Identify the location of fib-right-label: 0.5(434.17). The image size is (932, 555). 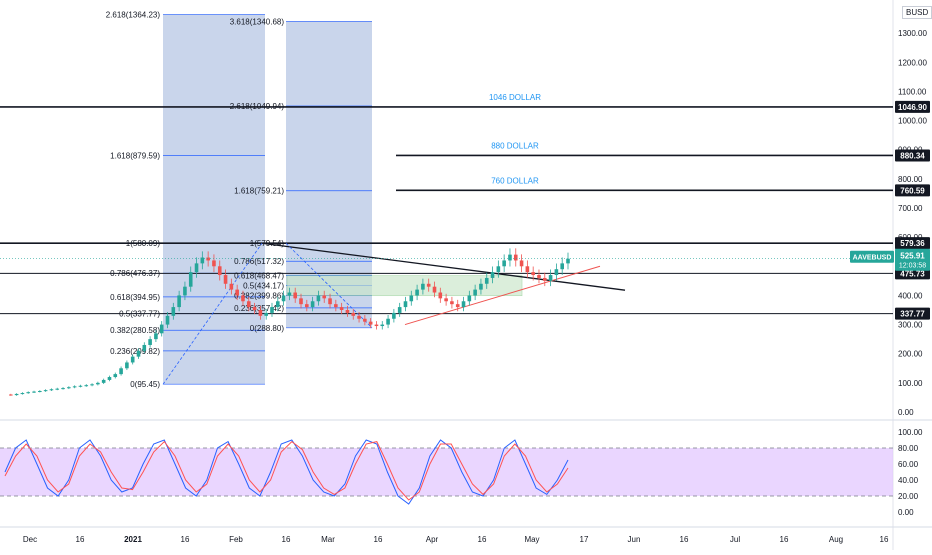
(263, 285).